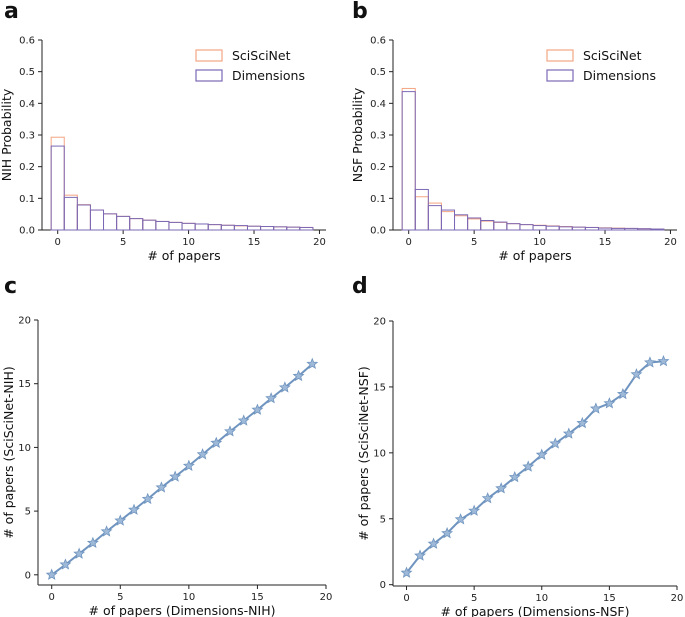  I want to click on panel-d-label: d, so click(360, 286).